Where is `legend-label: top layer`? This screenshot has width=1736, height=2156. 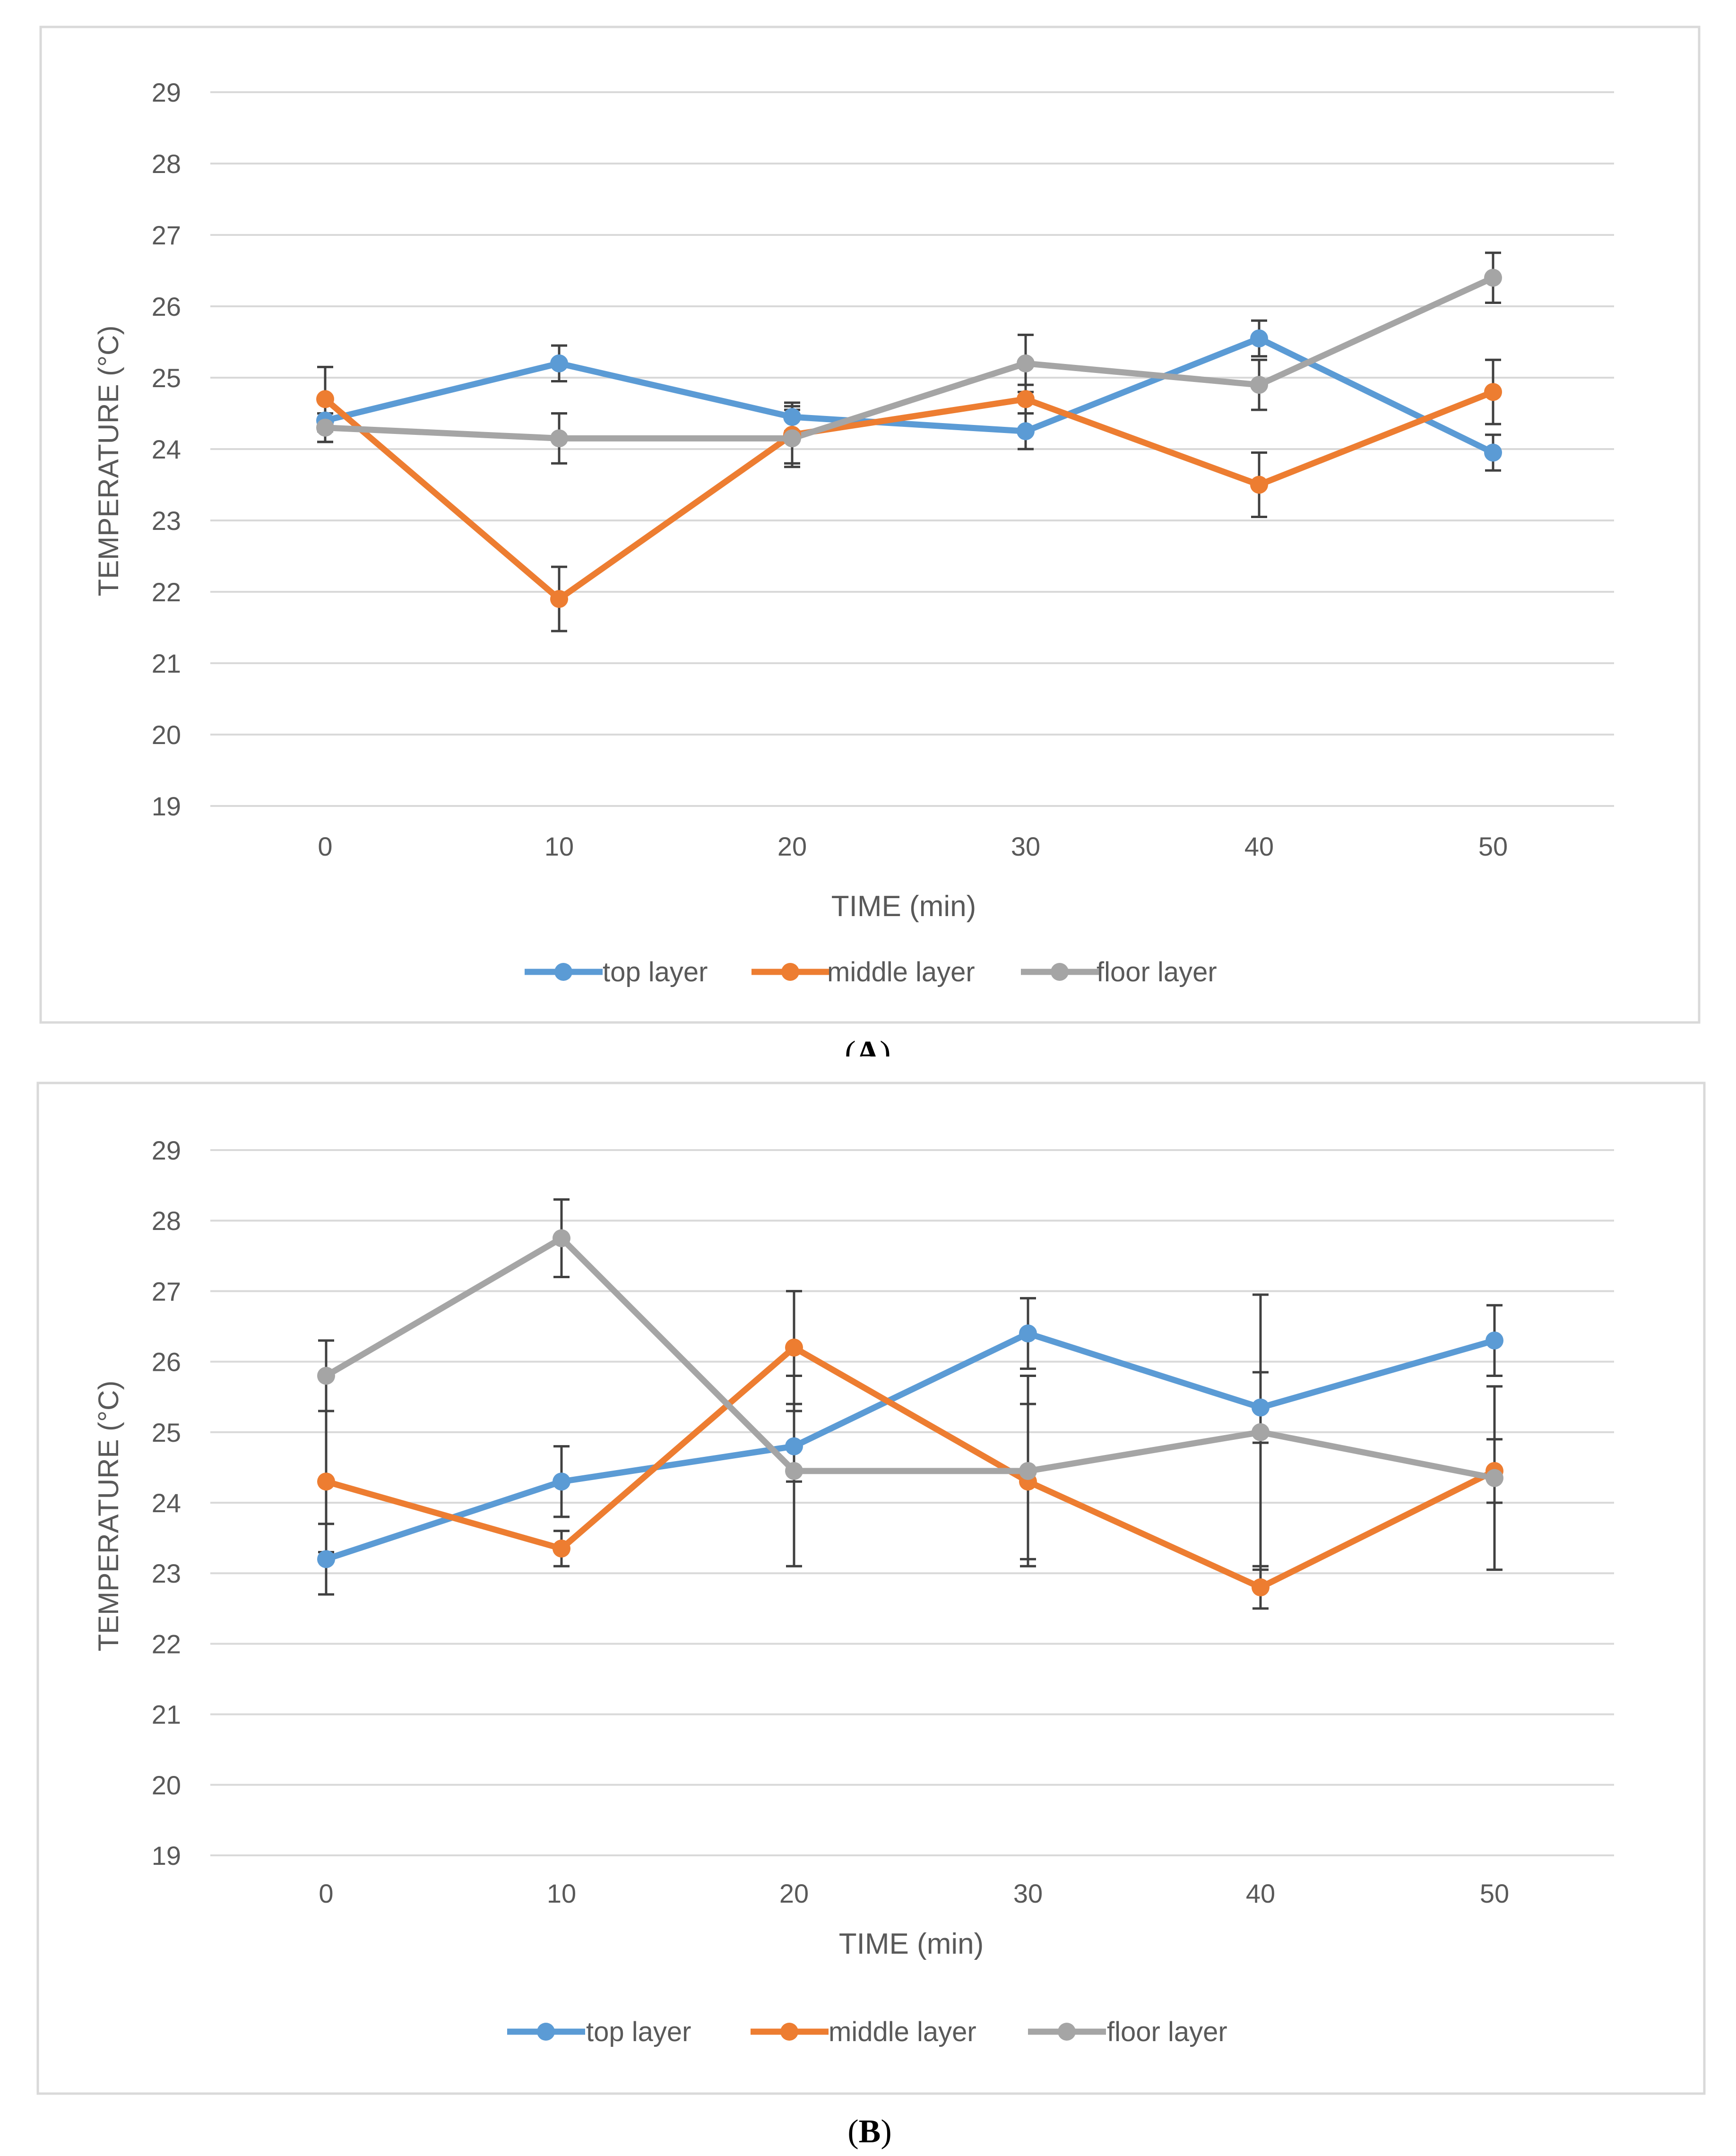
legend-label: top layer is located at coordinates (655, 972).